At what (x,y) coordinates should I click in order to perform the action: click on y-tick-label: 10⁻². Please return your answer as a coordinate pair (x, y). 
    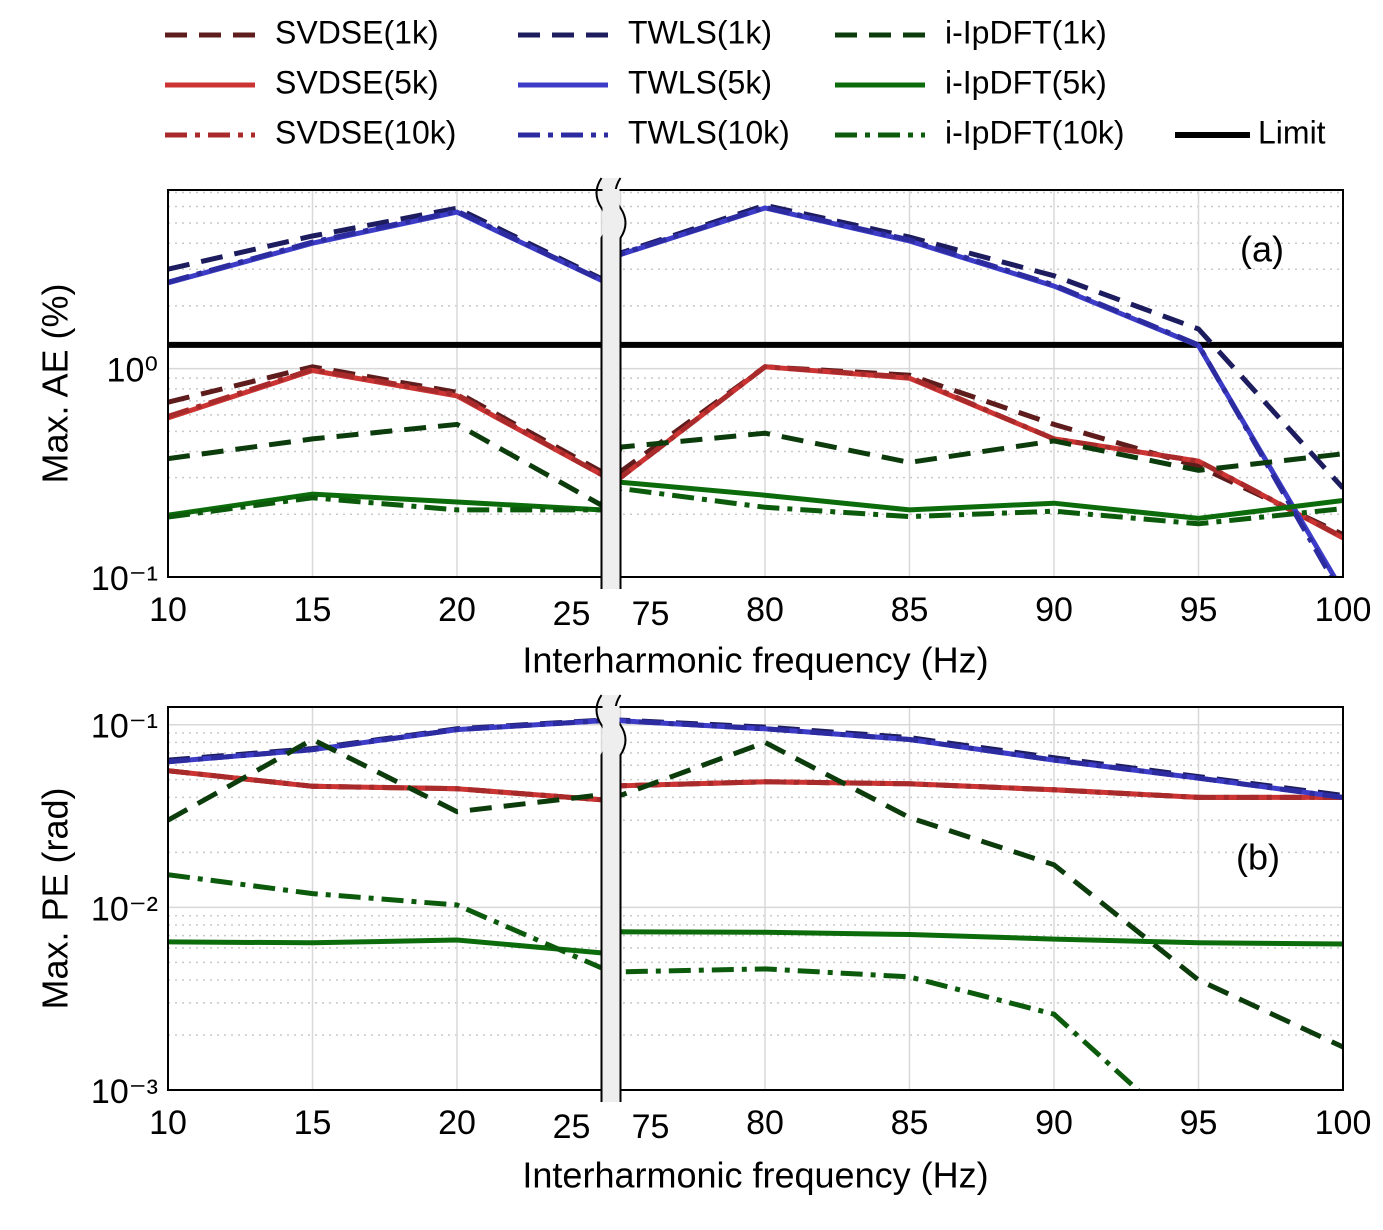
    Looking at the image, I should click on (124, 909).